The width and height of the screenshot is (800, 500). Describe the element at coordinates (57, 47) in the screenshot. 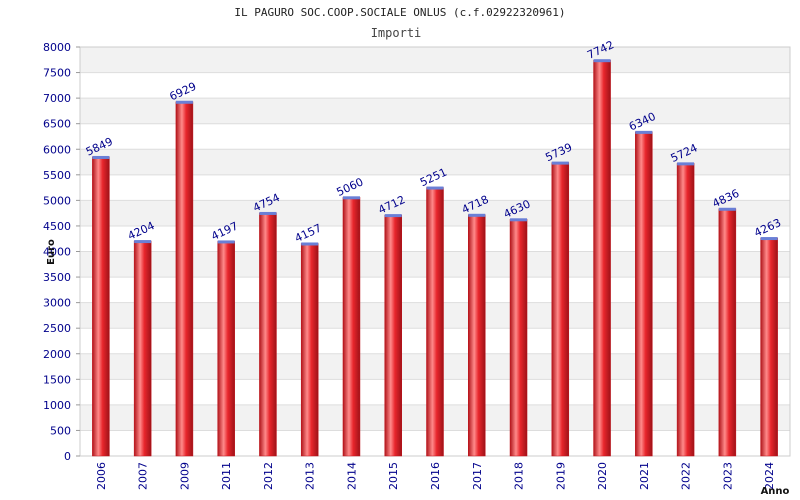

I see `y-tick-label: 8000` at that location.